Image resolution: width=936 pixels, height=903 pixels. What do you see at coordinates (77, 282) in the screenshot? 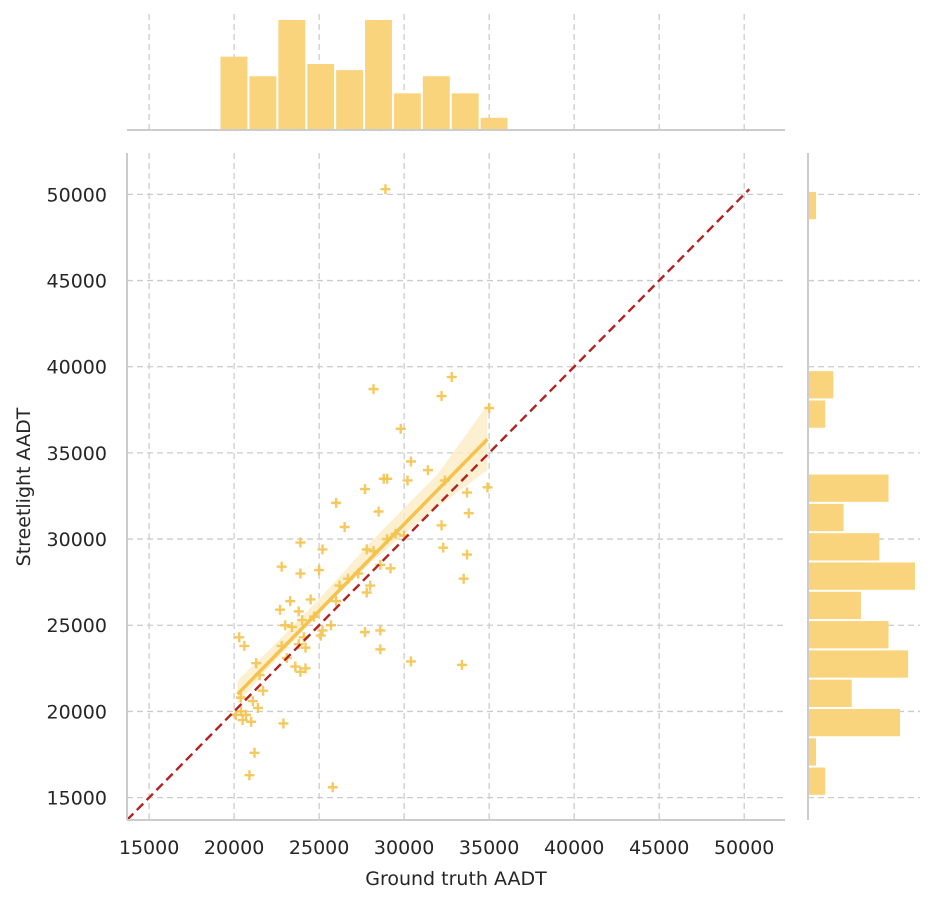
I see `y-tick-label: 45000` at bounding box center [77, 282].